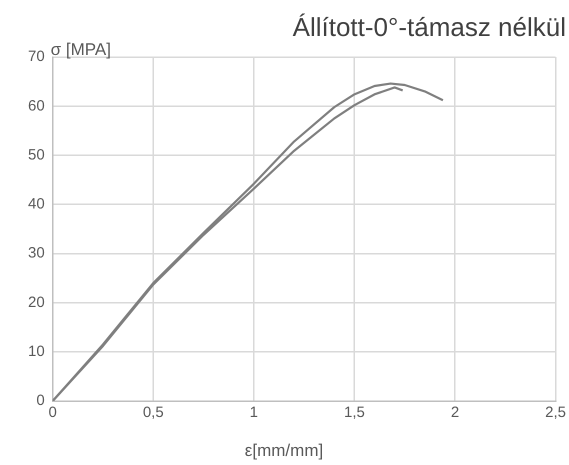 This screenshot has height=465, width=569. I want to click on y-tick-label: 70, so click(36, 57).